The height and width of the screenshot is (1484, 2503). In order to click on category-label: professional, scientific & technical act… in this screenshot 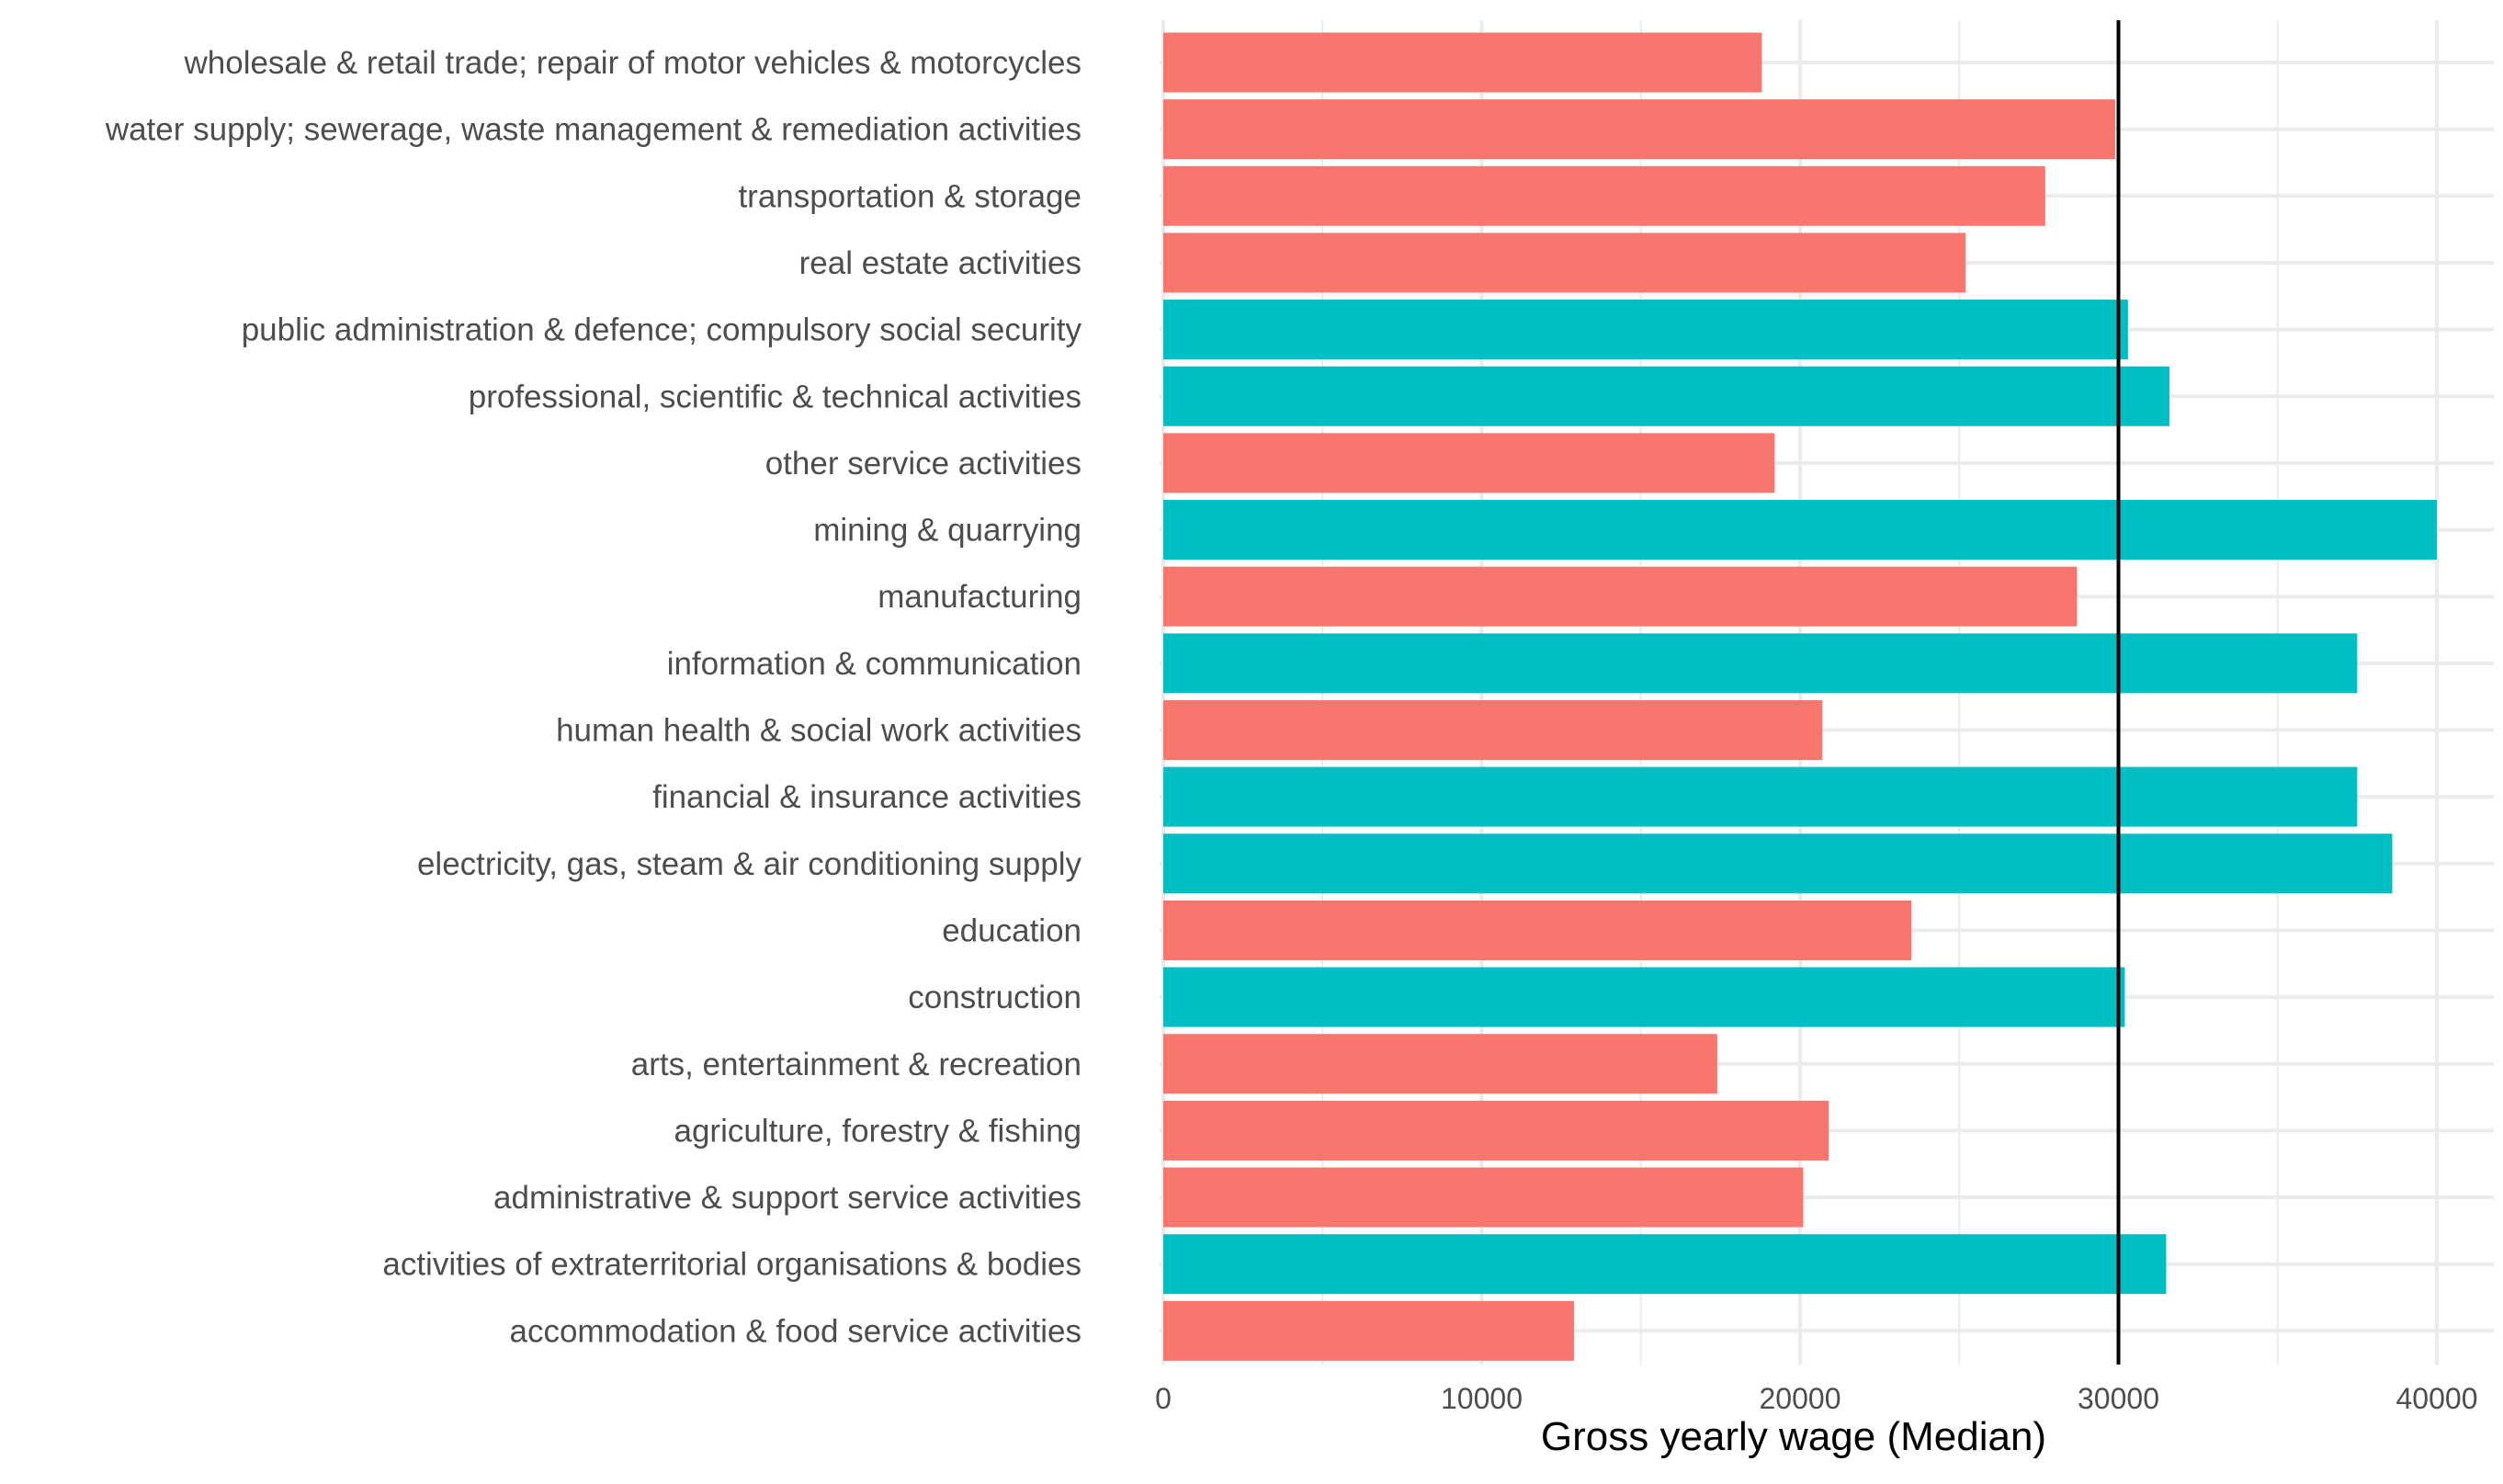, I will do `click(775, 397)`.